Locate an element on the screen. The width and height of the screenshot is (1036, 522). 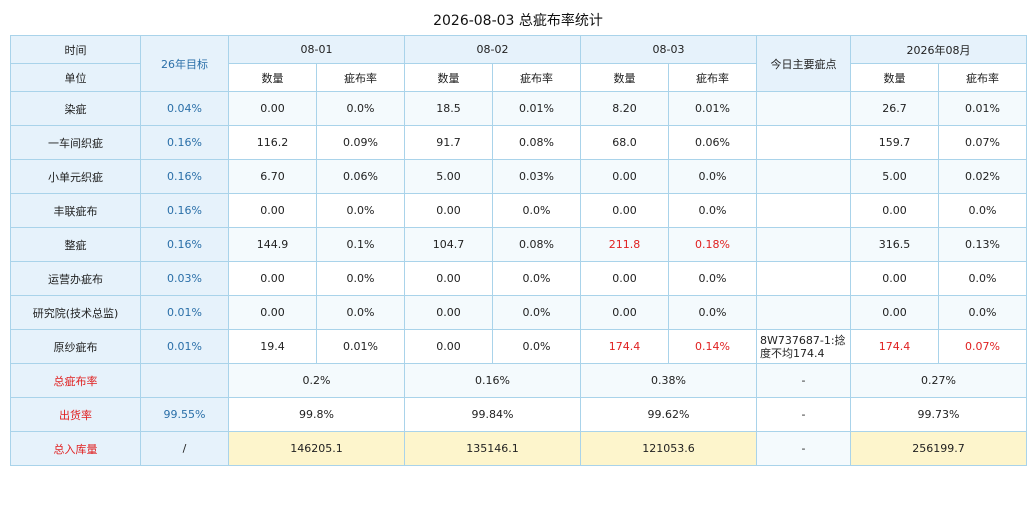
row-target: 0.04% is located at coordinates (184, 108).